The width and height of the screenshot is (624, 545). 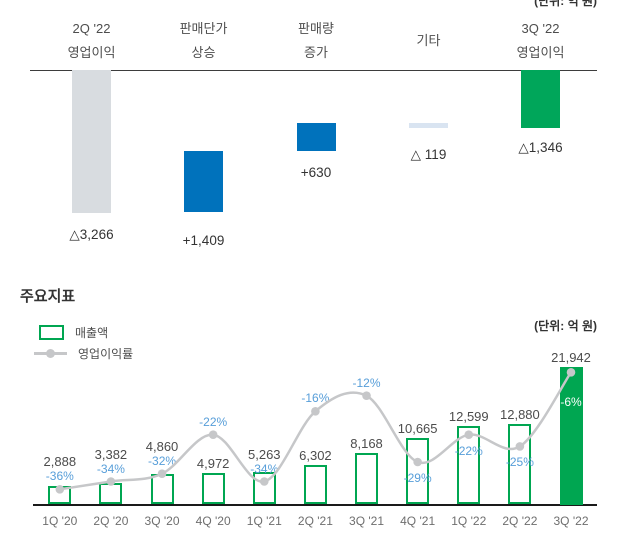 What do you see at coordinates (565, 4) in the screenshot?
I see `waterfall-unit-label: (단위: 억 원)` at bounding box center [565, 4].